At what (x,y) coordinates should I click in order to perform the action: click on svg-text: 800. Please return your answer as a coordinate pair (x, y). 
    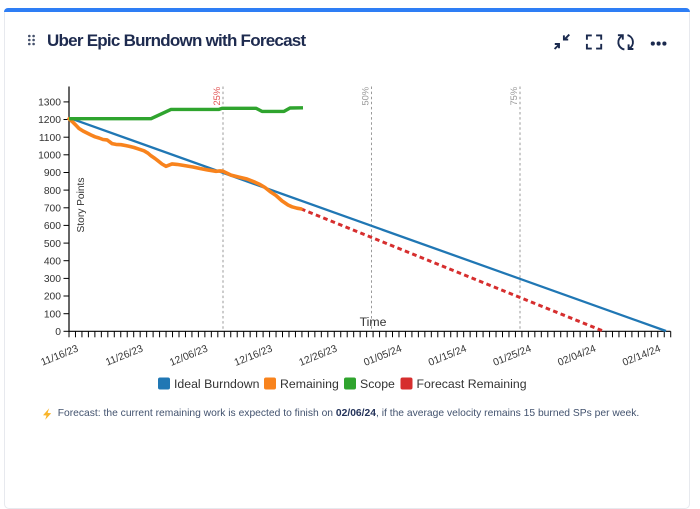
    Looking at the image, I should click on (52, 191).